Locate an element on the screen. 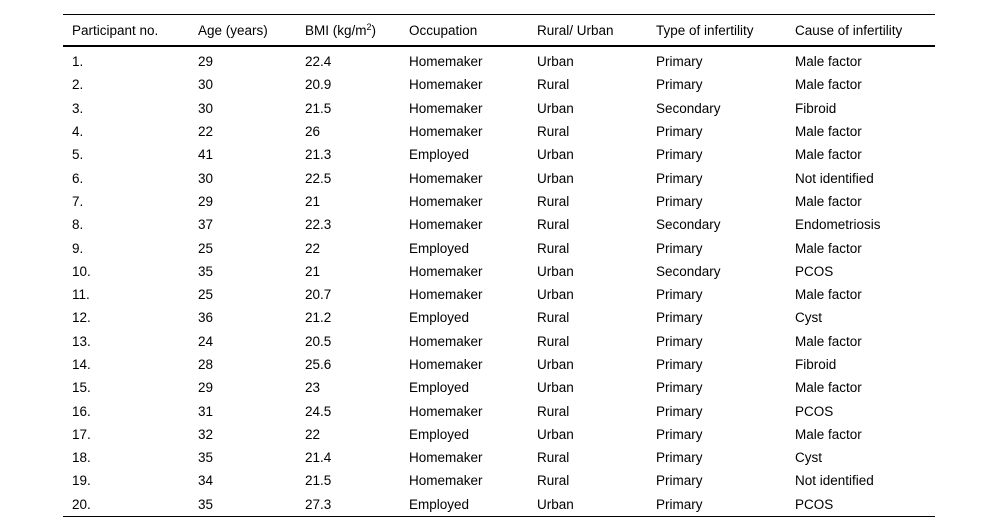 This screenshot has width=1000, height=530. column-header-rural-urban: Rural/ Urban is located at coordinates (587, 30).